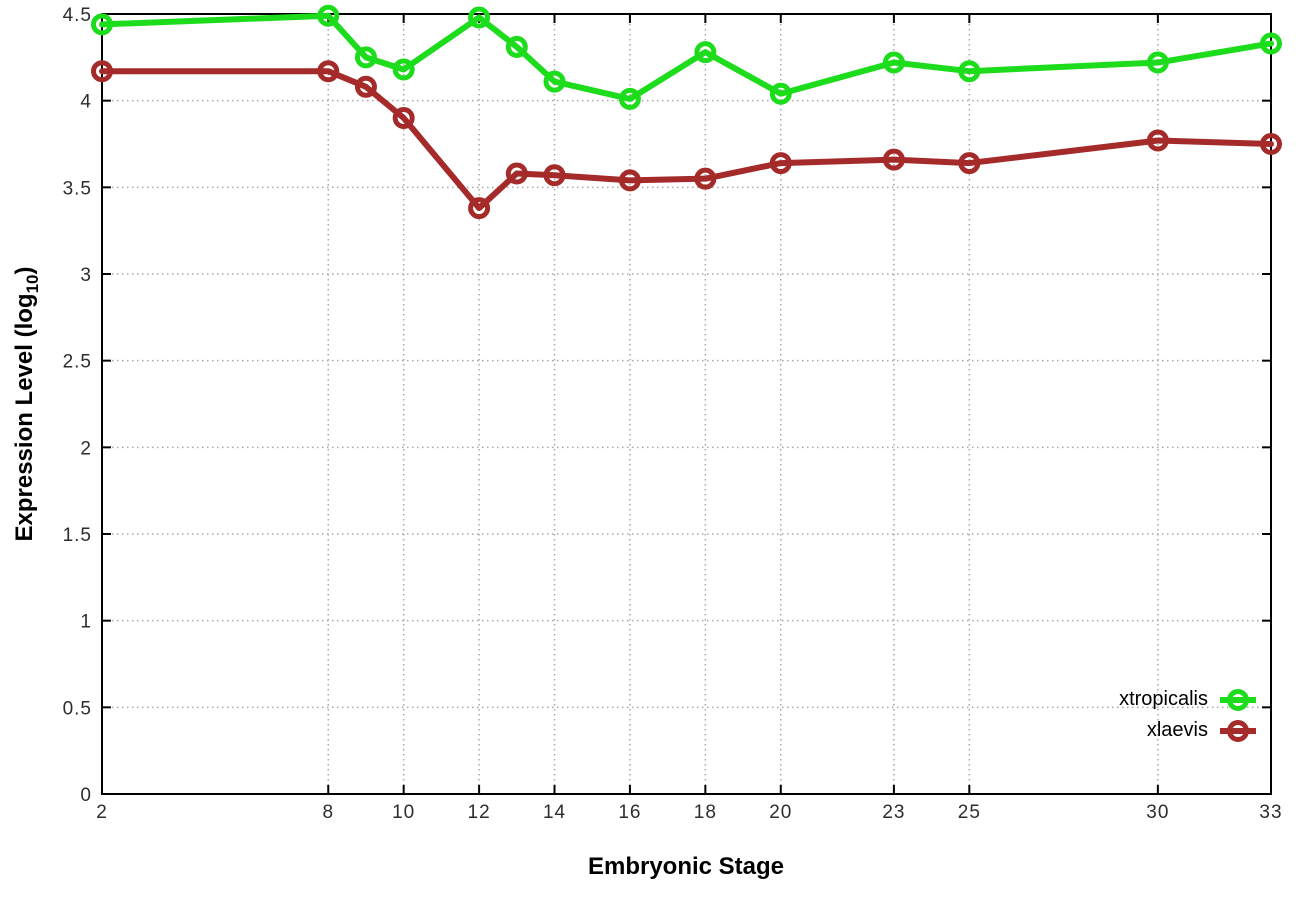 The width and height of the screenshot is (1296, 907). I want to click on svg-text: 3.5, so click(77, 188).